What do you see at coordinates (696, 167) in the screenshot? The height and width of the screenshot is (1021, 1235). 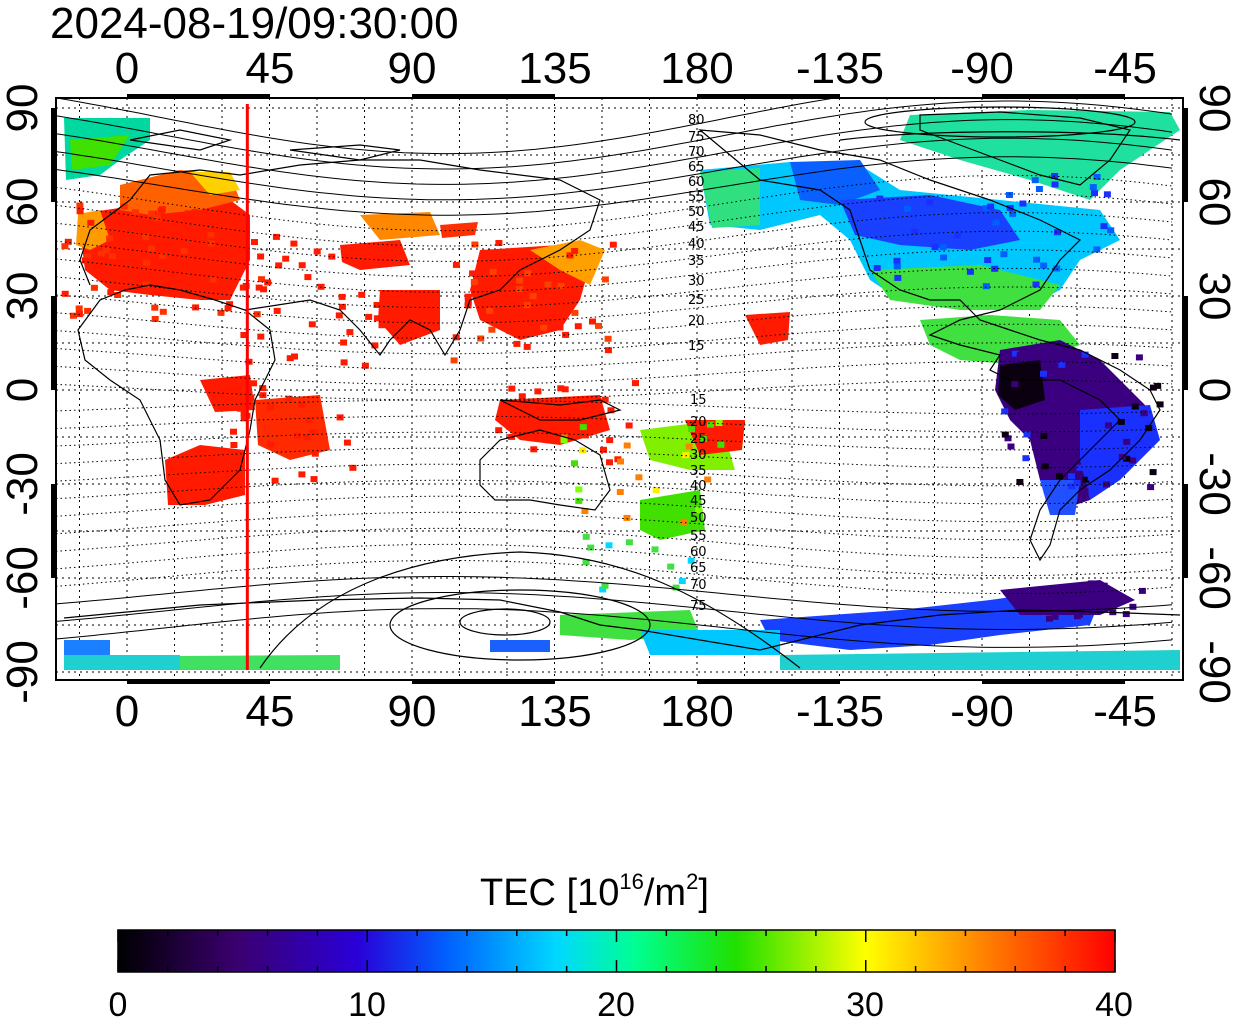 I see `contour-label: 65` at bounding box center [696, 167].